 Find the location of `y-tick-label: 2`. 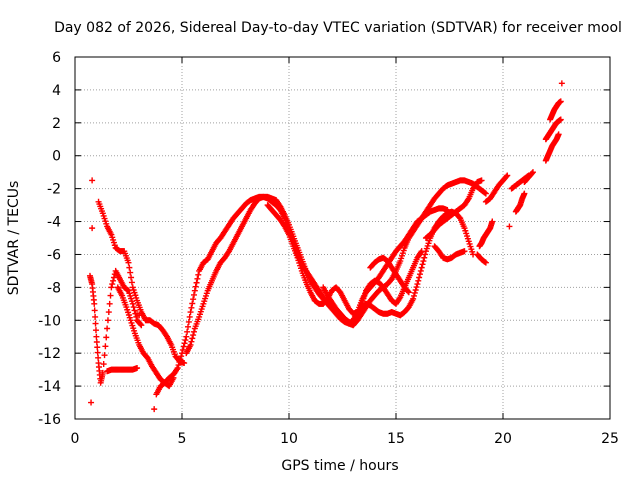

y-tick-label: 2 is located at coordinates (56, 124).